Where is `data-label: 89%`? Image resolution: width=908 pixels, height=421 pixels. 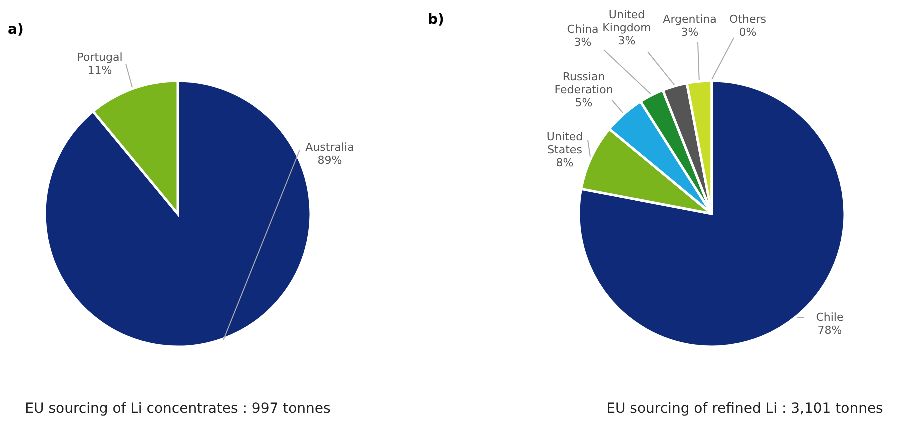 data-label: 89% is located at coordinates (330, 160).